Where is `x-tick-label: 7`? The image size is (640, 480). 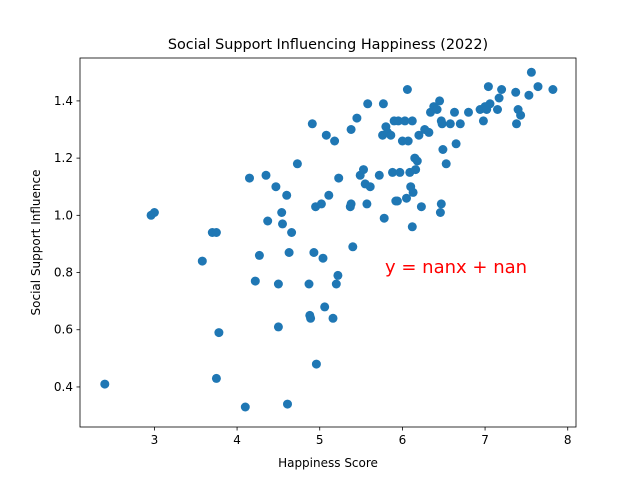
x-tick-label: 7 is located at coordinates (485, 440).